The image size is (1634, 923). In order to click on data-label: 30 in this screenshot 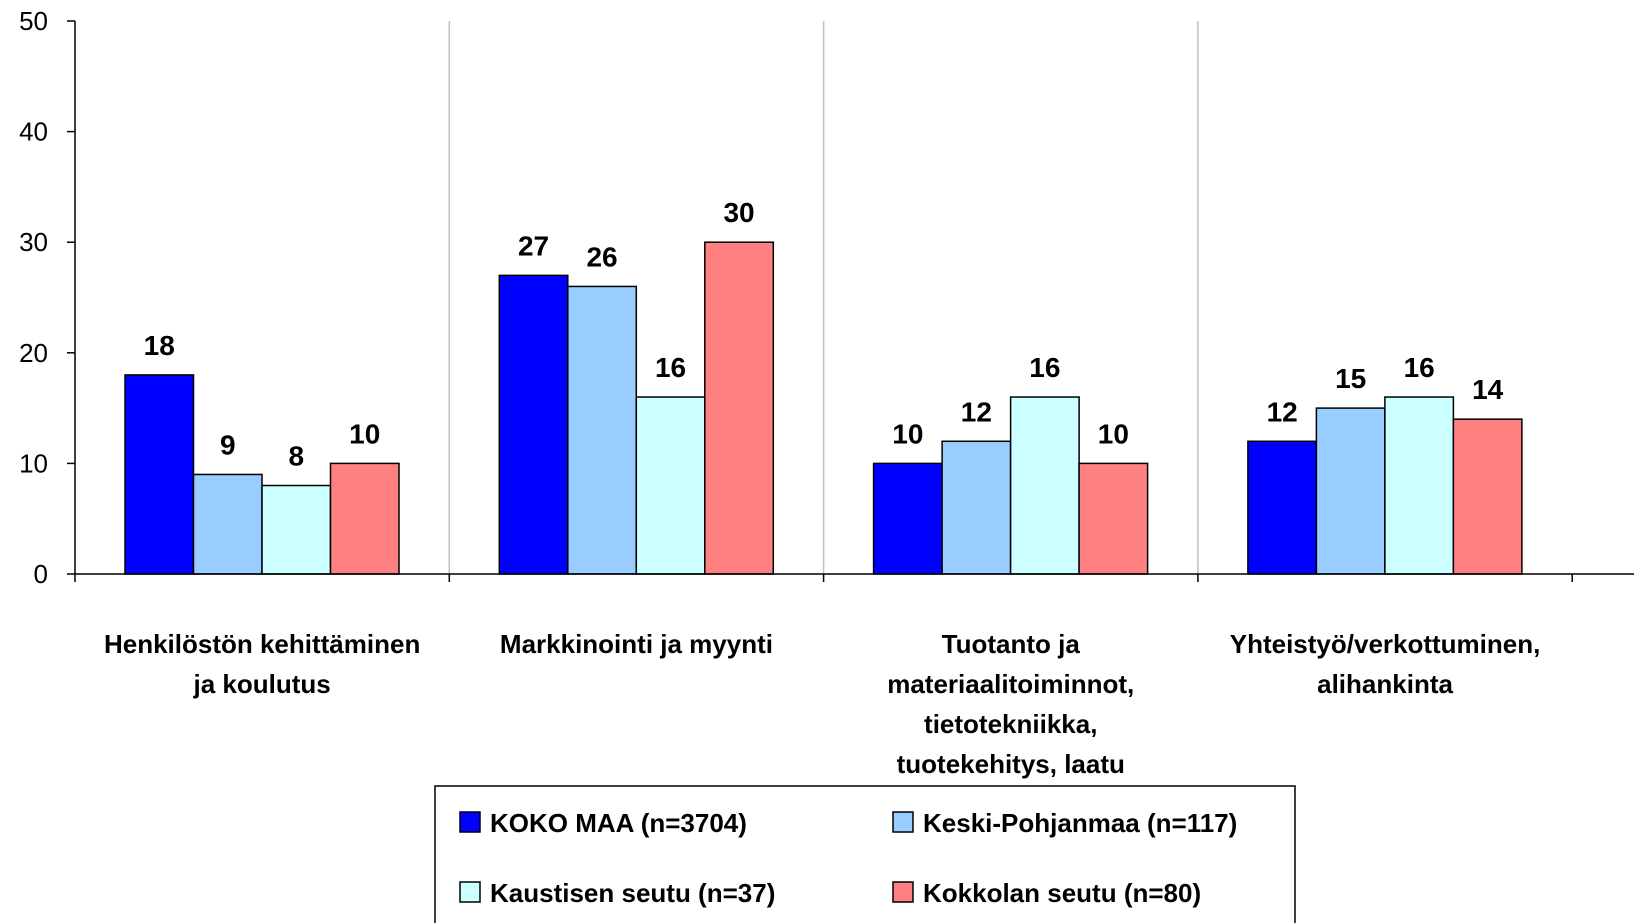, I will do `click(738, 212)`.